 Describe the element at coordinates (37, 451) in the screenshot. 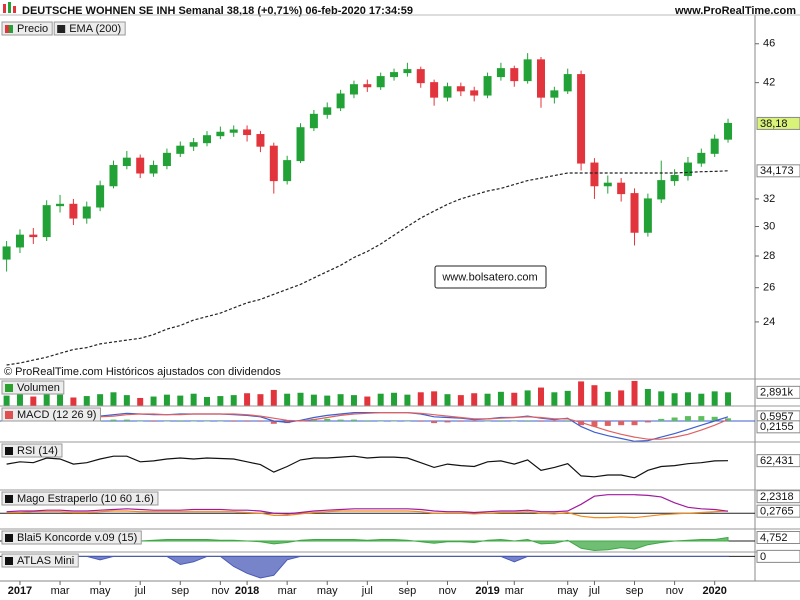

I see `panel-title: RSI (14)` at that location.